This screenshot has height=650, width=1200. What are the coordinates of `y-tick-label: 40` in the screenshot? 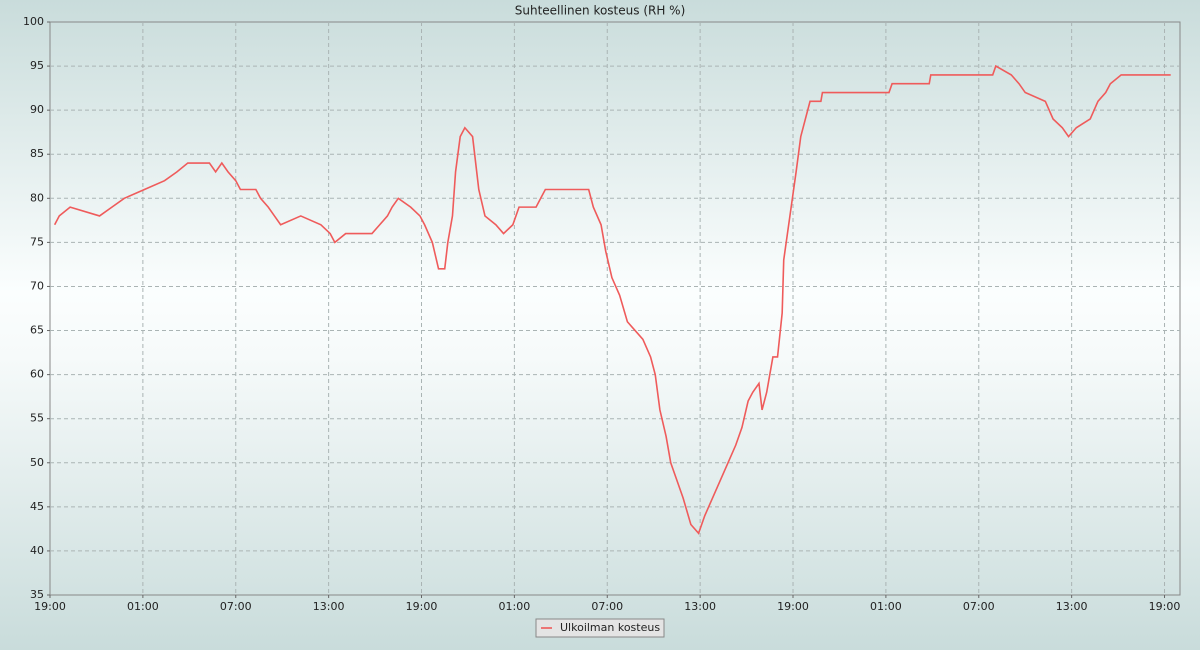 It's located at (37, 550).